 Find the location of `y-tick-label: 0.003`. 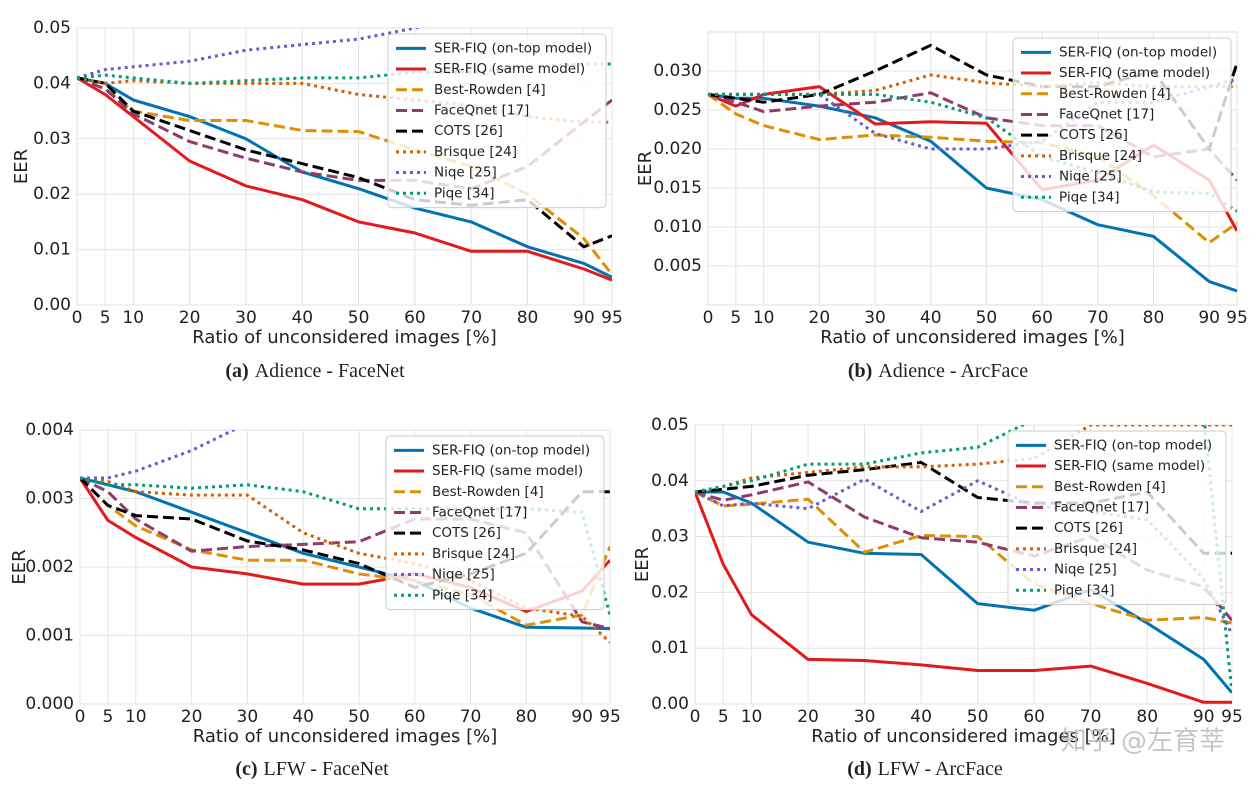

y-tick-label: 0.003 is located at coordinates (49, 499).